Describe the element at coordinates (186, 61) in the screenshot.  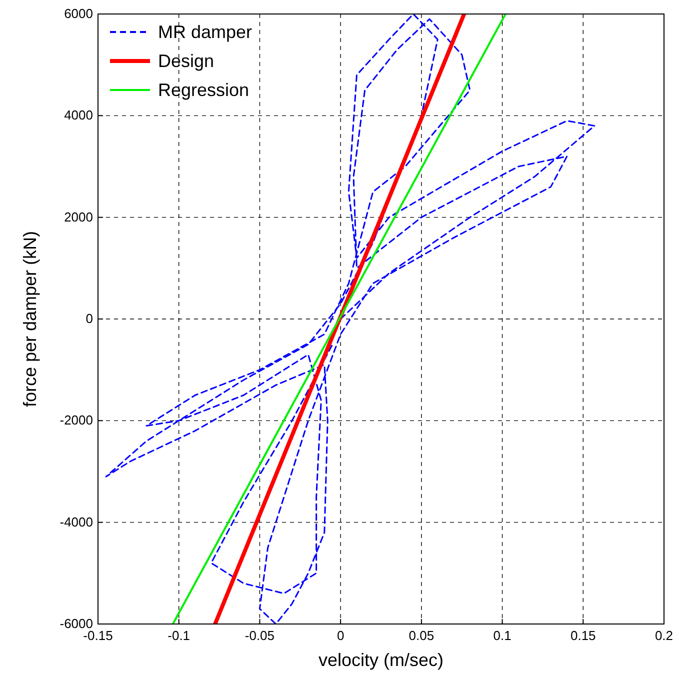
I see `legend-label: Design` at that location.